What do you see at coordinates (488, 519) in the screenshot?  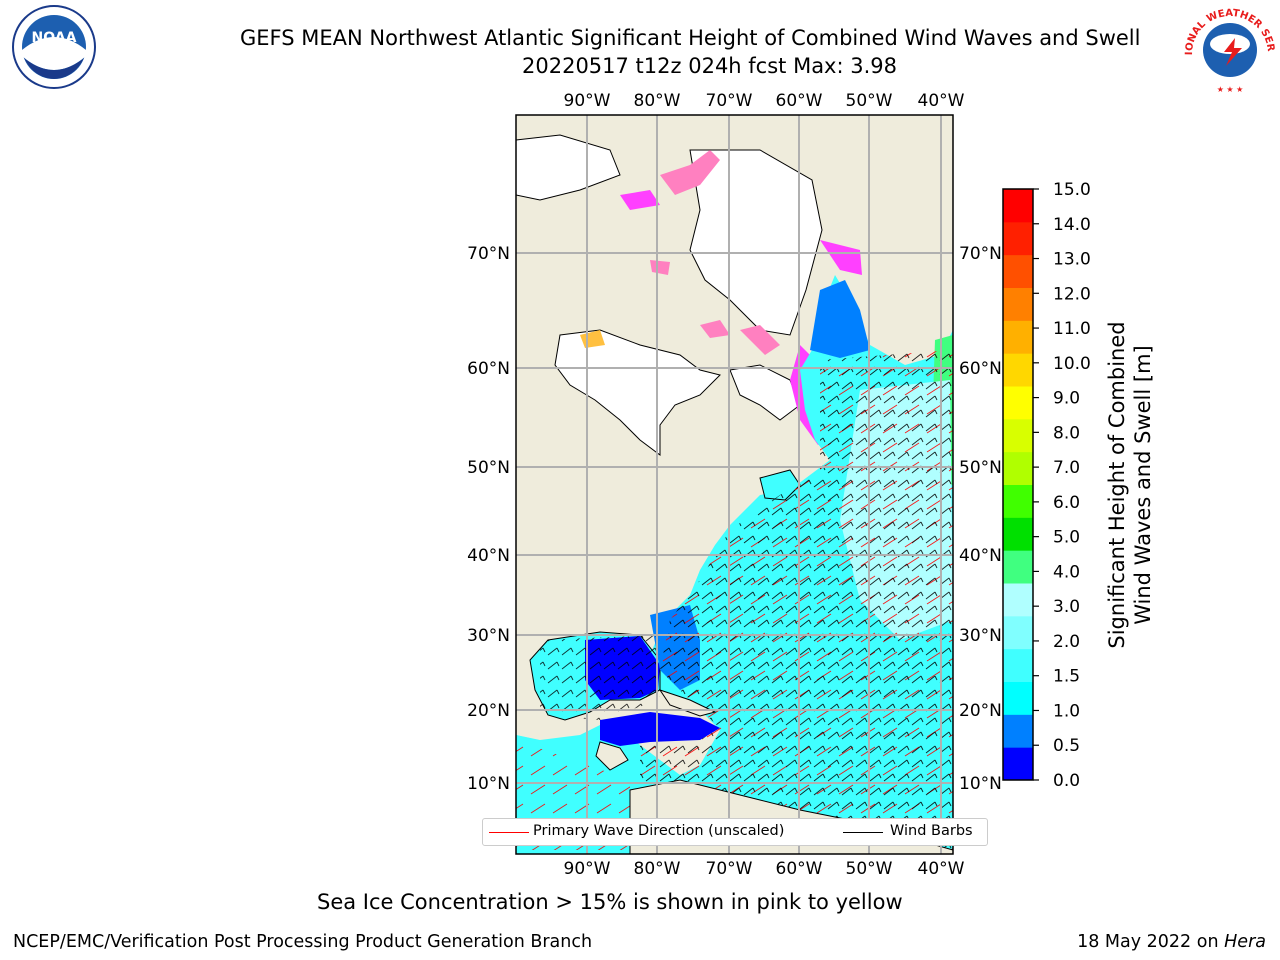 I see `lat-ticks-left: 70°N 60°N 50°N 40°N 30°N 20°N 10°N` at bounding box center [488, 519].